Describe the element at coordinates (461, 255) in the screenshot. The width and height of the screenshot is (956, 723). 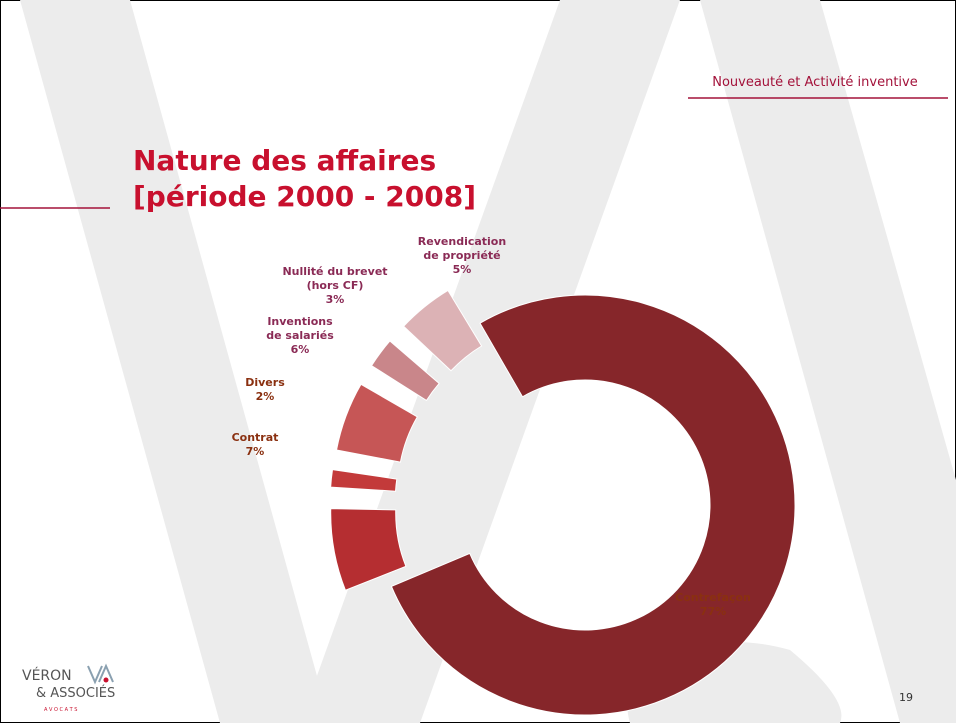
I see `slice-label-line: de propriété` at that location.